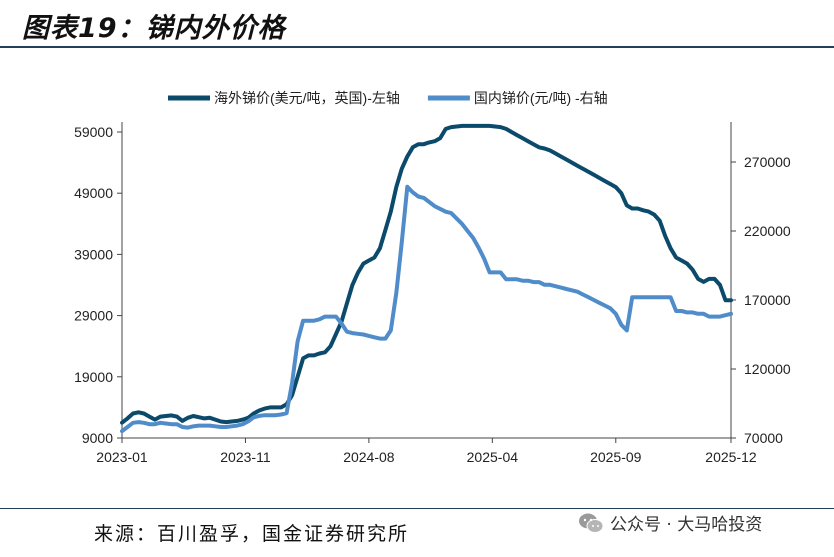 Image resolution: width=834 pixels, height=557 pixels. What do you see at coordinates (767, 162) in the screenshot?
I see `right-tick-label: 270000` at bounding box center [767, 162].